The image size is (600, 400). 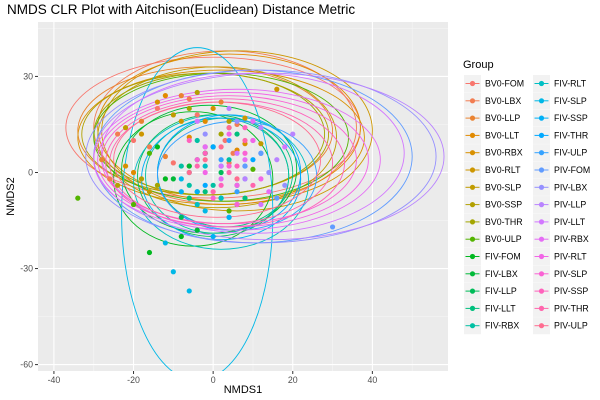 What do you see at coordinates (492, 256) in the screenshot?
I see `legend-item-fiv-fom: FIV-FOM` at bounding box center [492, 256].